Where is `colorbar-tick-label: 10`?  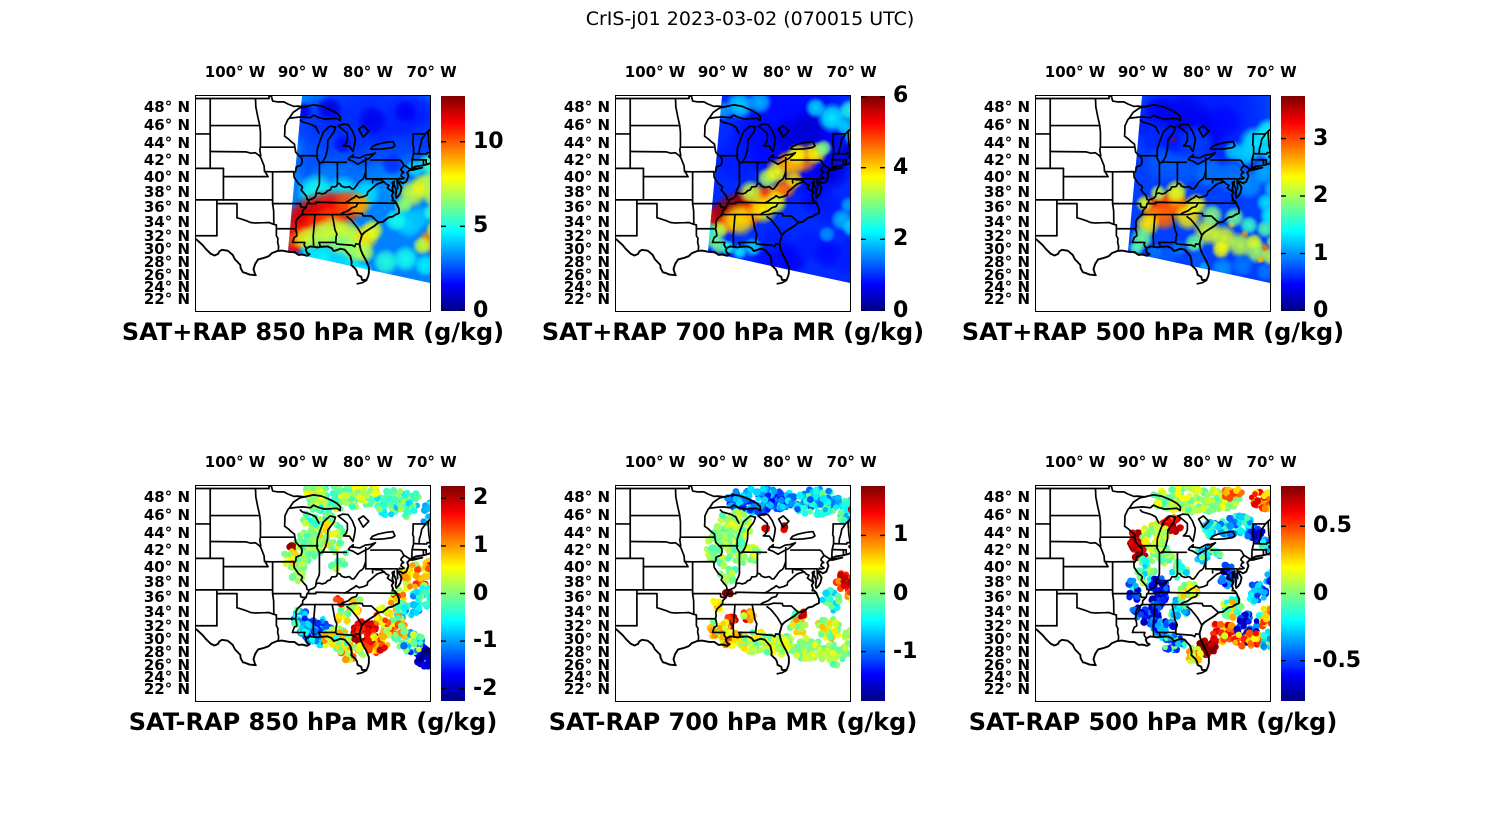
colorbar-tick-label: 10 is located at coordinates (488, 141).